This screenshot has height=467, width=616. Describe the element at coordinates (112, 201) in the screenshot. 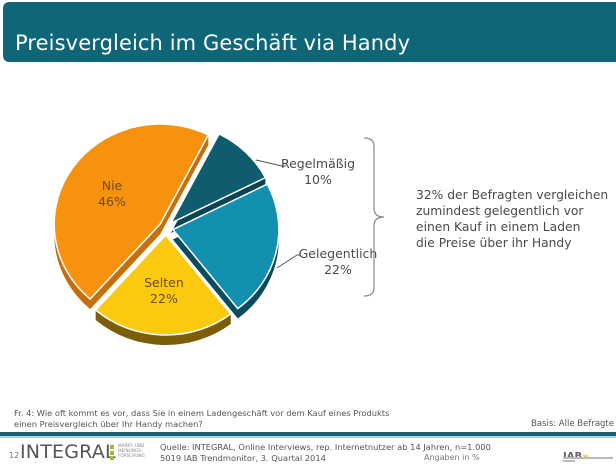

I see `slice-value-label: 46%` at that location.